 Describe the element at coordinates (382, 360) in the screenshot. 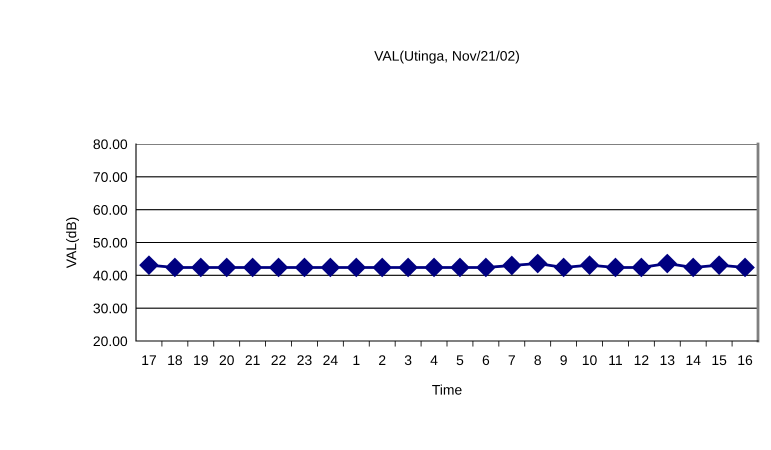

I see `x-tick-label: 2` at that location.